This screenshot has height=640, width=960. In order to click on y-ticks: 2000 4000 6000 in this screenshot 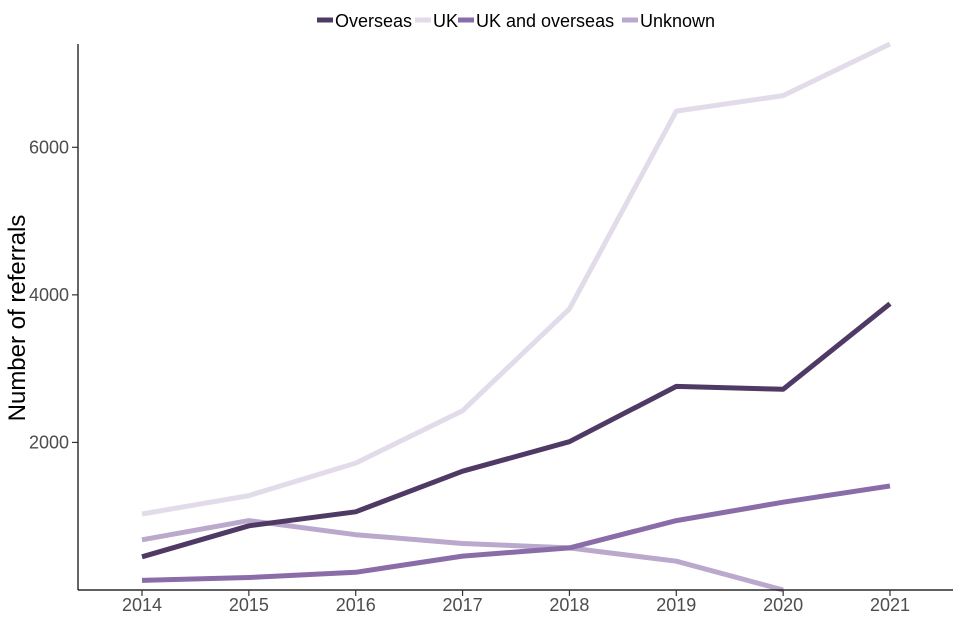, I will do `click(53, 294)`.